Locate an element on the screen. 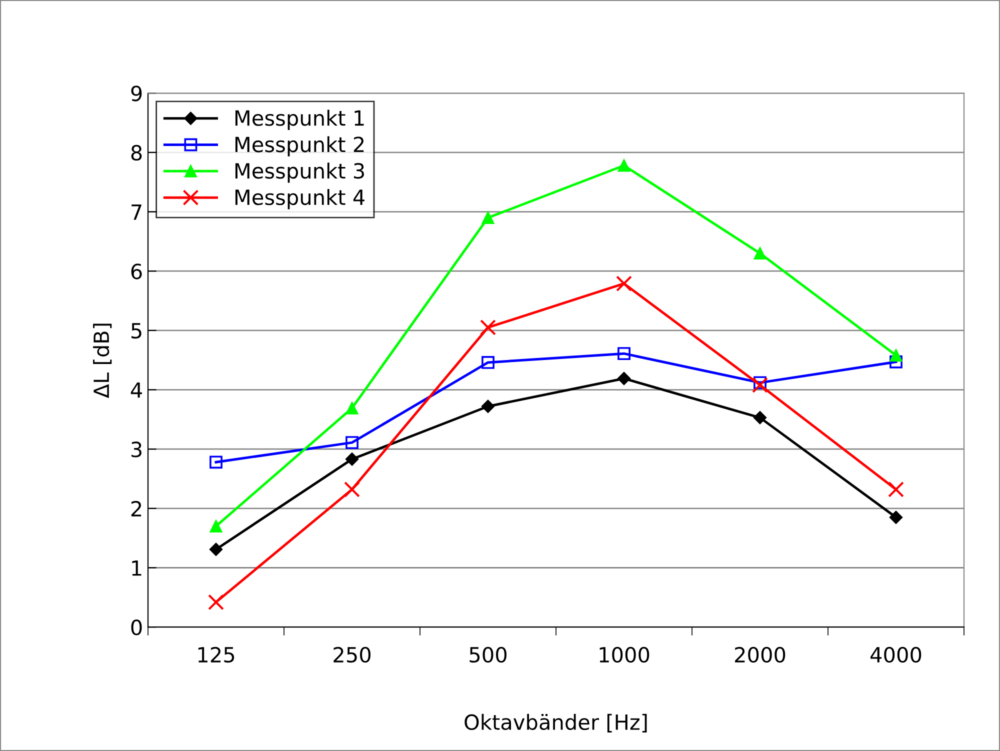 This screenshot has height=751, width=1000. legend-label: Messpunkt 1 is located at coordinates (299, 120).